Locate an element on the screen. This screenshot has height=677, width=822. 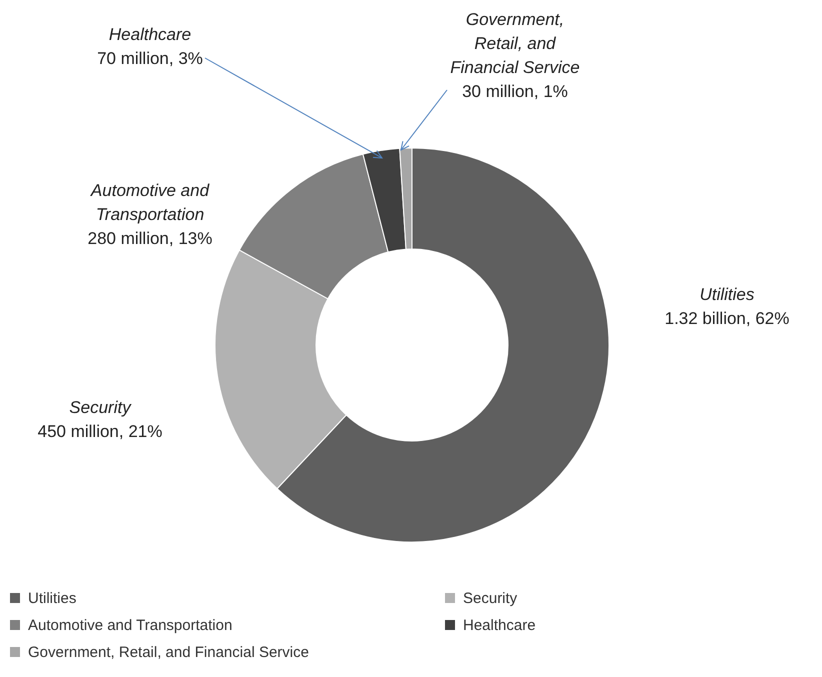
data-label: 280 million, 13% is located at coordinates (150, 238).